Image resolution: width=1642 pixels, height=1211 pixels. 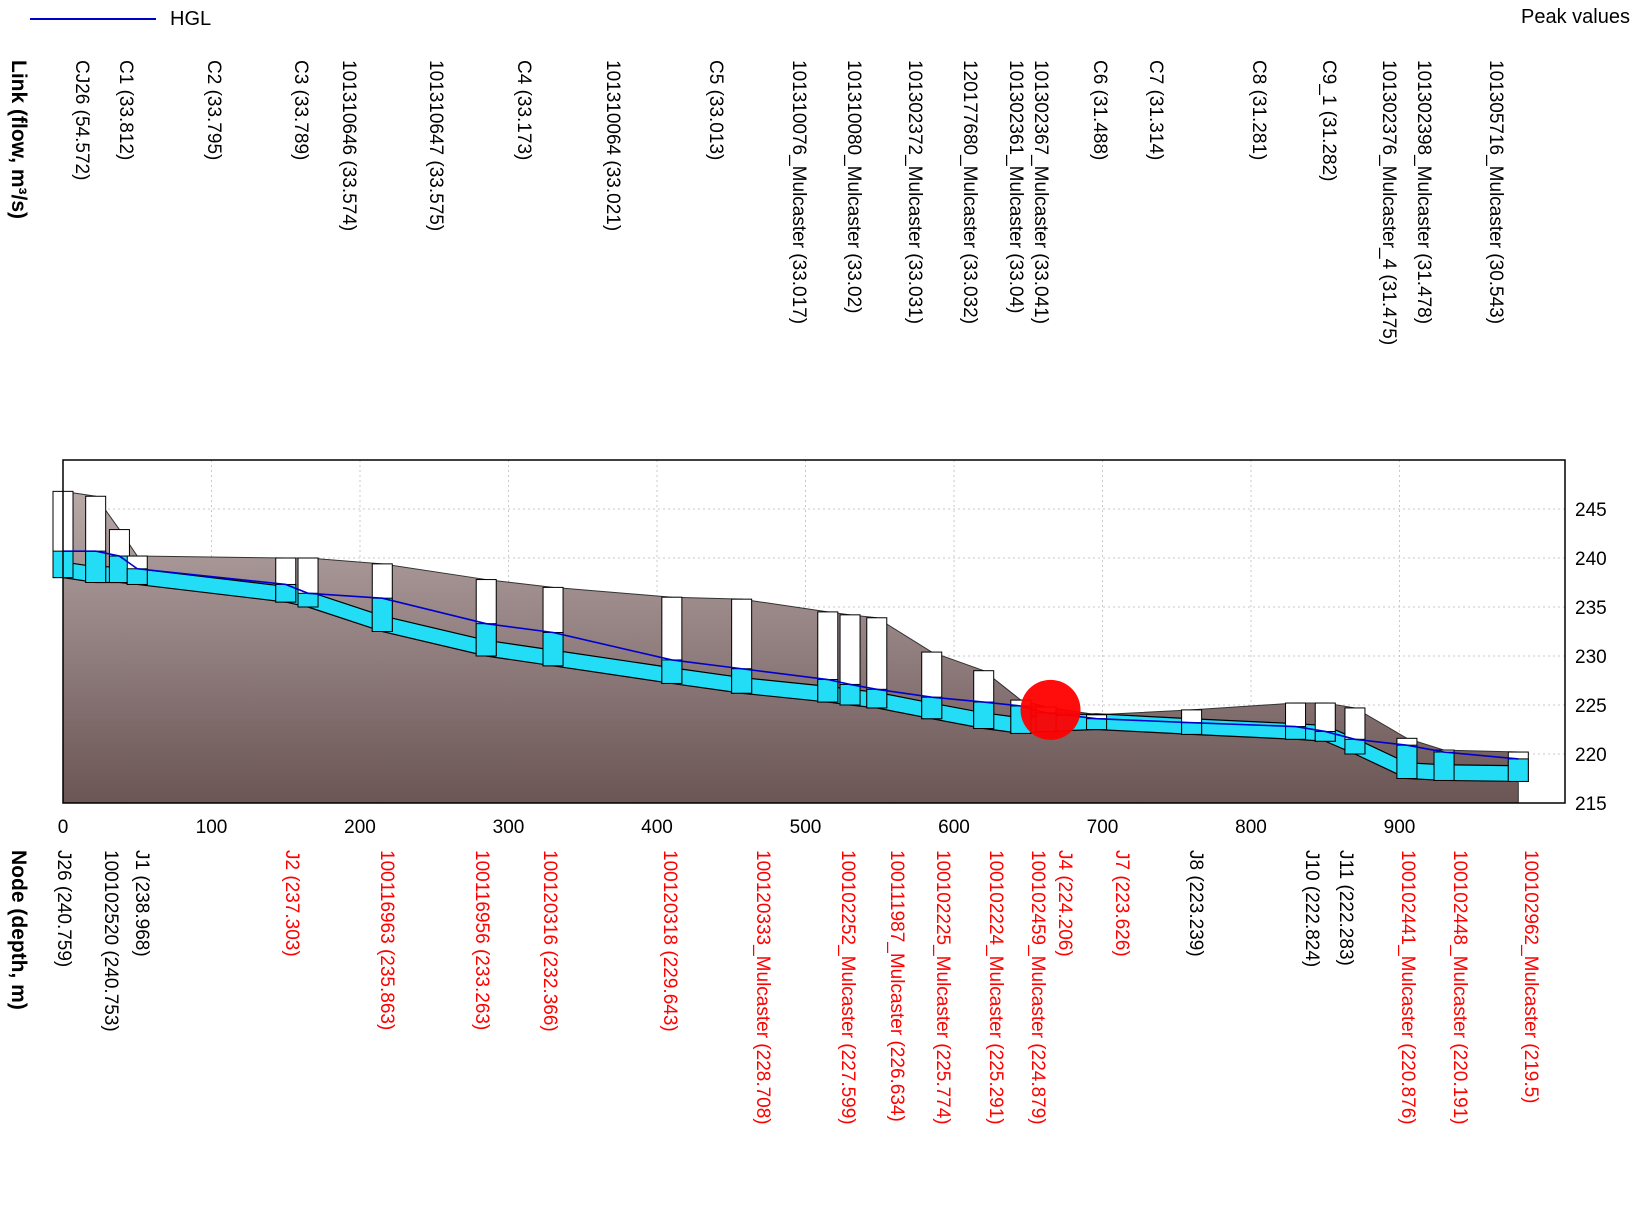 I want to click on link-label: 101302376_Mulcaster_4 (31.475), so click(x=1388, y=202).